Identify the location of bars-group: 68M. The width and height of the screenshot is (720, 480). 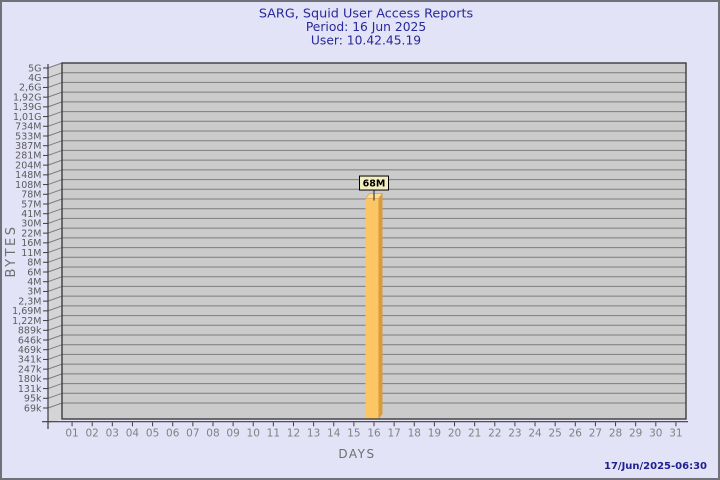
(374, 297).